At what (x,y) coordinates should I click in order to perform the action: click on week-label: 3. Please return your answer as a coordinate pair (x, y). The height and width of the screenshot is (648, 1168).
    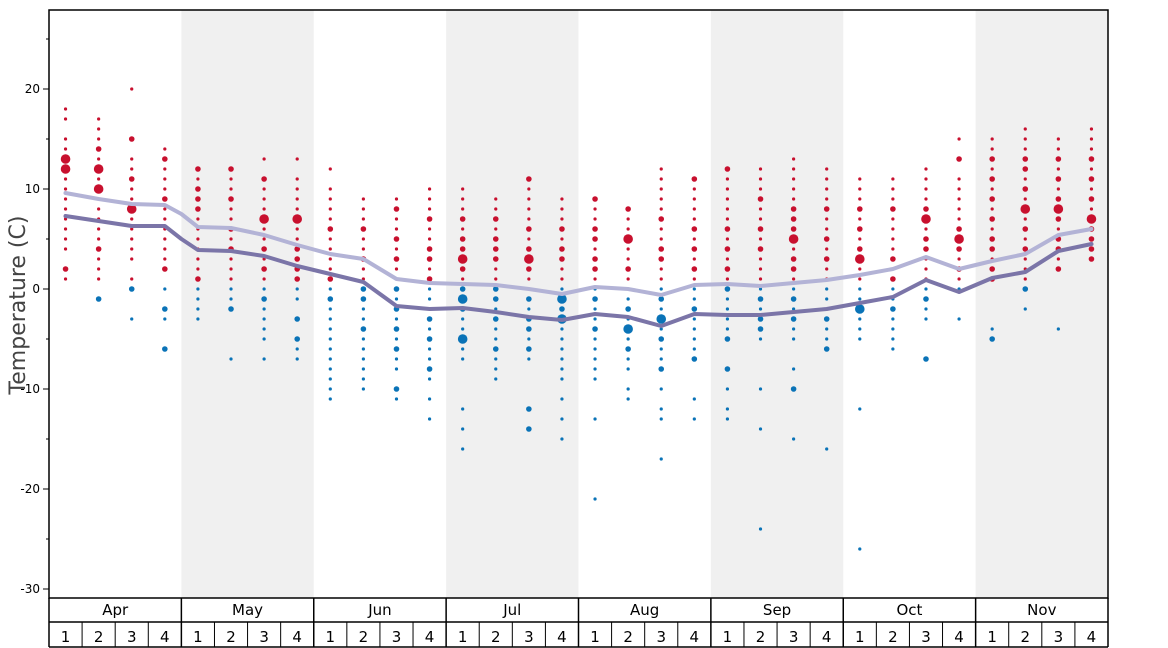
    Looking at the image, I should click on (1059, 637).